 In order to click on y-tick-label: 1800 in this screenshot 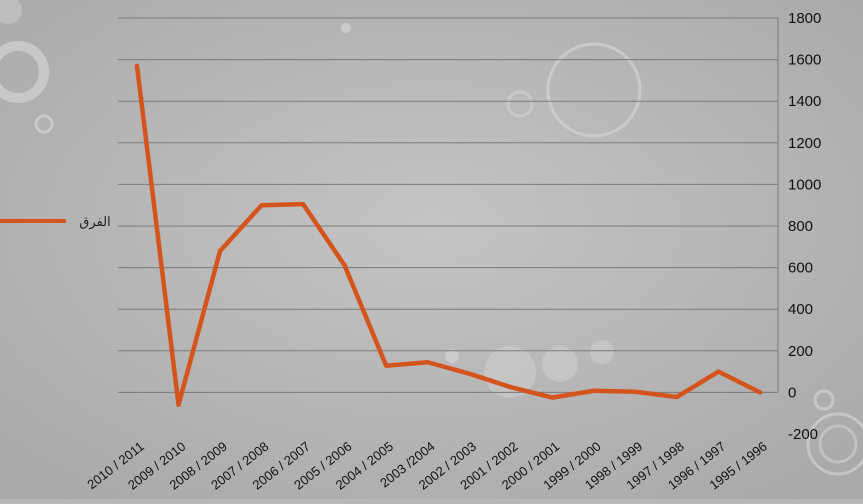, I will do `click(804, 18)`.